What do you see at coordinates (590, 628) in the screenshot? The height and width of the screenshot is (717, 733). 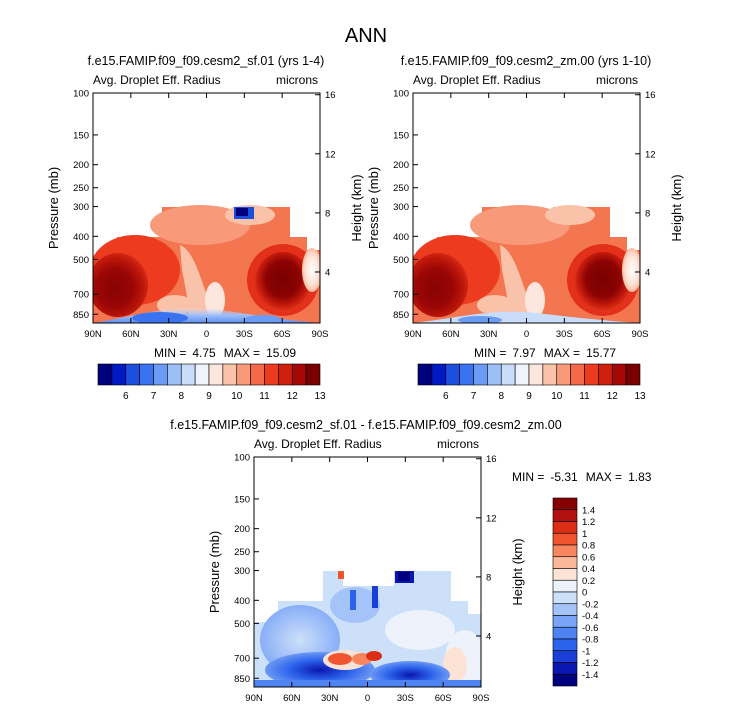 I see `colorbar-label: -0.6` at bounding box center [590, 628].